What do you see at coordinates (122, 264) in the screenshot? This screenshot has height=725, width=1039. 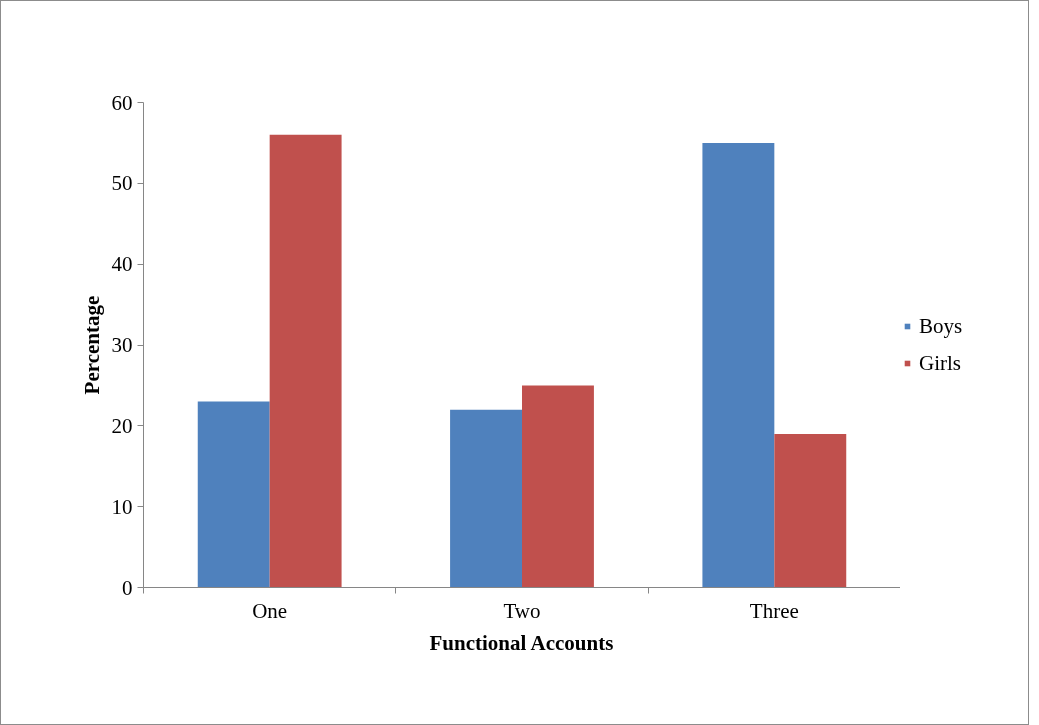 I see `y-tick-label: 40` at bounding box center [122, 264].